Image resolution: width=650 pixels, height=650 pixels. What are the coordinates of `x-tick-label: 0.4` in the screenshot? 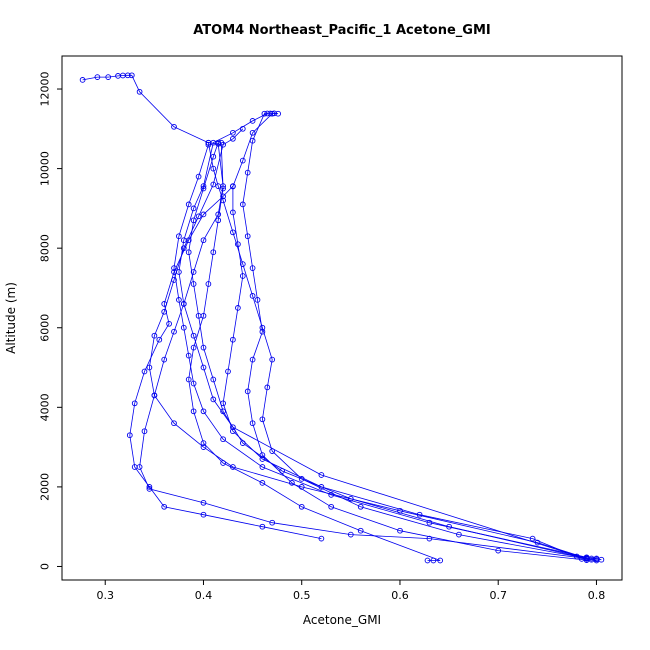 It's located at (204, 595).